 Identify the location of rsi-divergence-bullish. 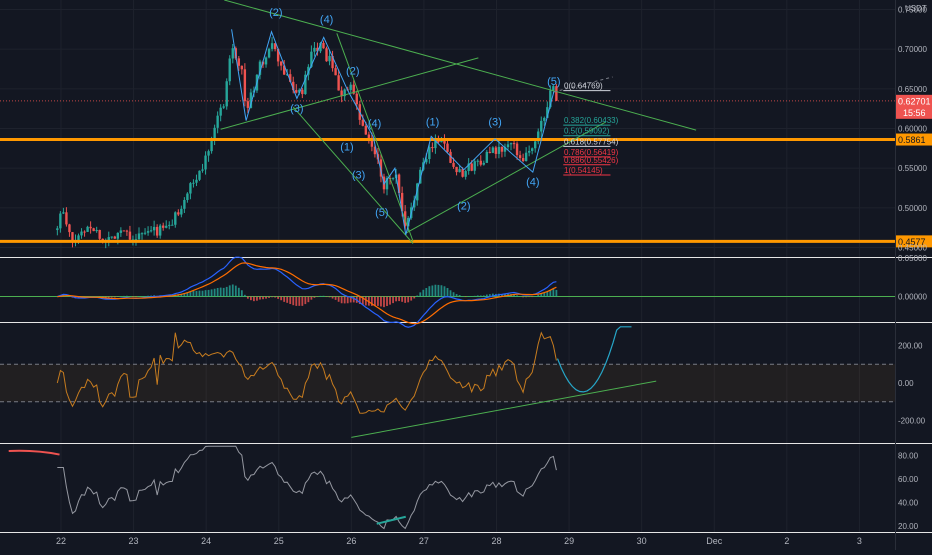
(391, 520).